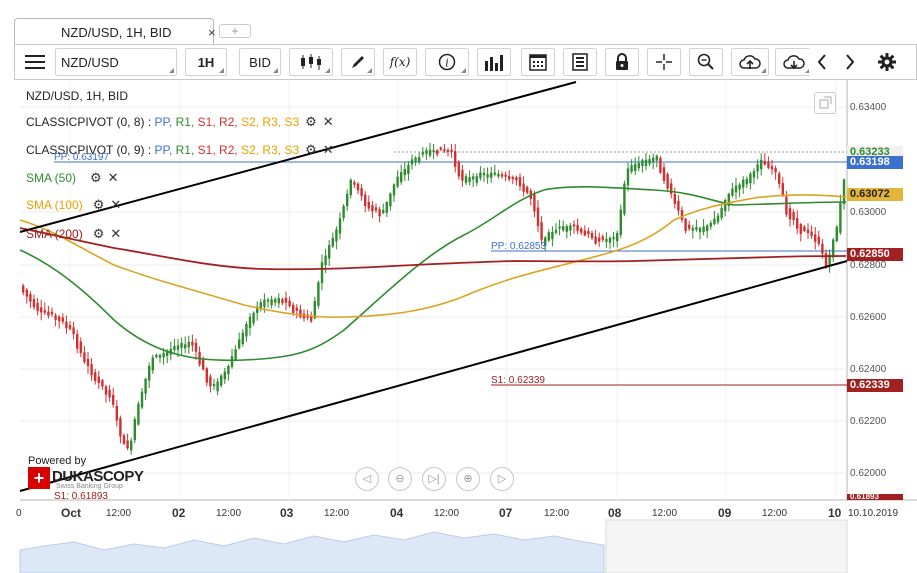 This screenshot has height=573, width=917. I want to click on lock-icon, so click(622, 61).